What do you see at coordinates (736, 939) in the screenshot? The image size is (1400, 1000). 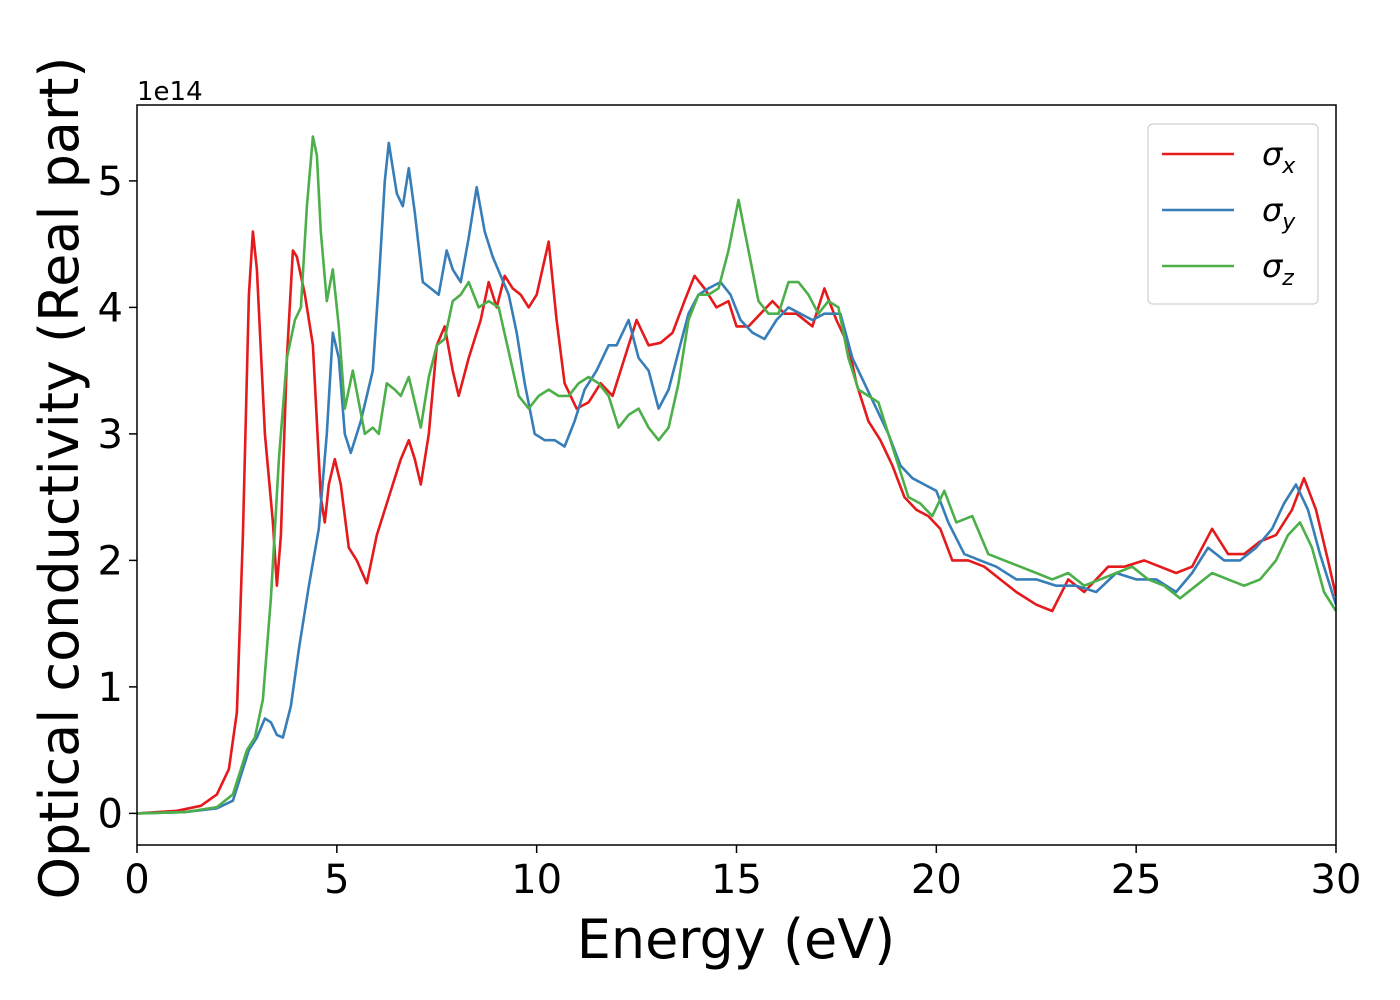 I see `x-axis-title: Energy (eV)` at bounding box center [736, 939].